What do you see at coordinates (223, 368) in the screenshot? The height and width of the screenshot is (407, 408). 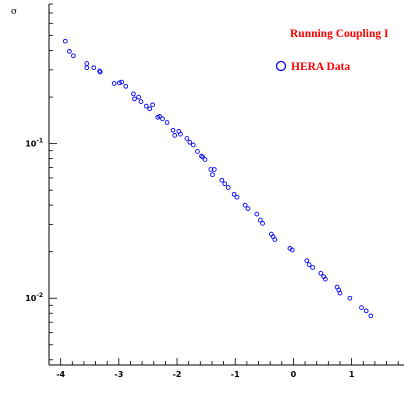 I see `x-tick-group: -4 -3 -2 -1 0 1` at bounding box center [223, 368].